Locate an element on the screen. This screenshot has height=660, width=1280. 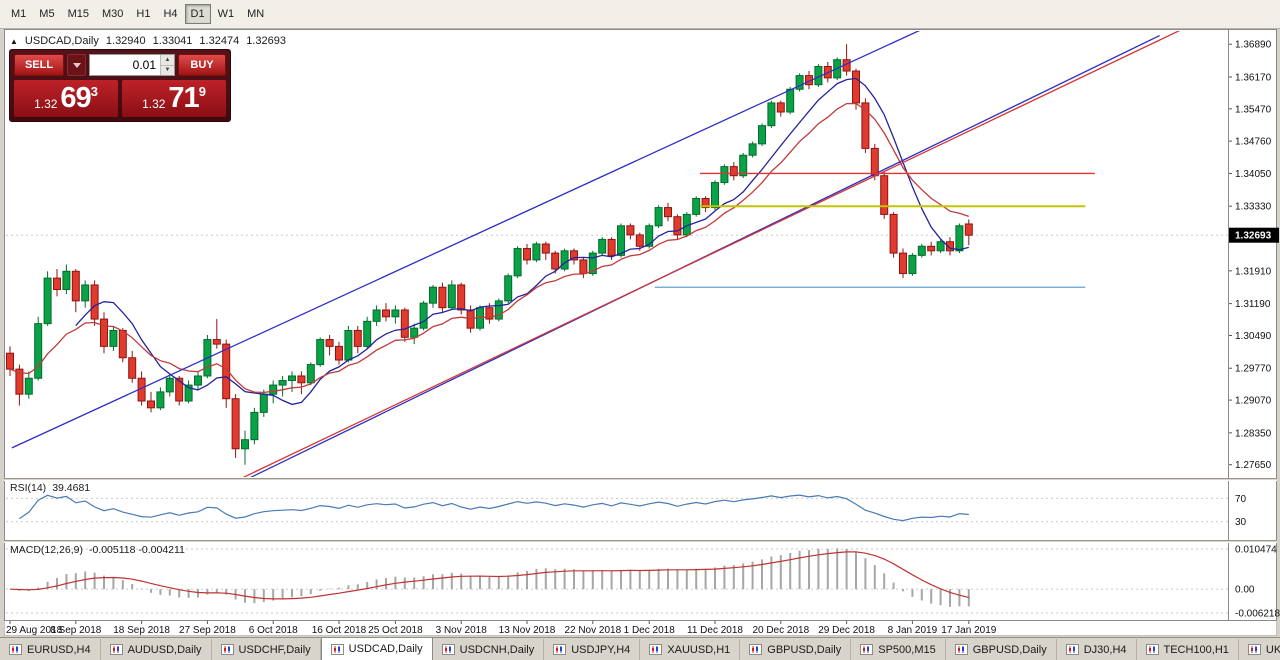
buy-price-big: 71 is located at coordinates (183, 98).